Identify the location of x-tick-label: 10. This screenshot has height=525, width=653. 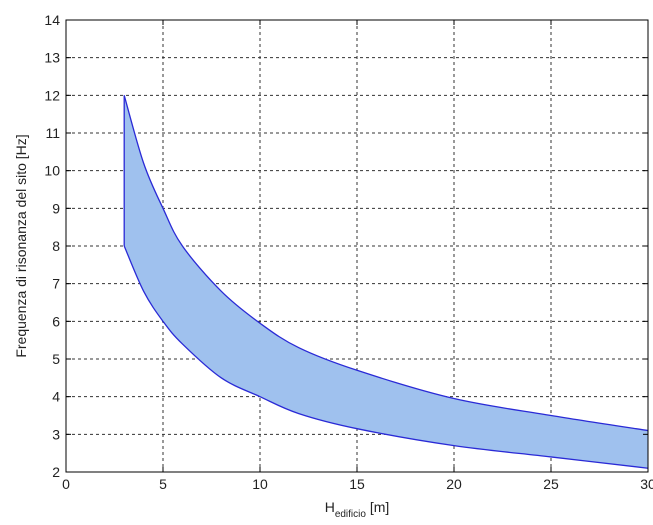
(260, 484).